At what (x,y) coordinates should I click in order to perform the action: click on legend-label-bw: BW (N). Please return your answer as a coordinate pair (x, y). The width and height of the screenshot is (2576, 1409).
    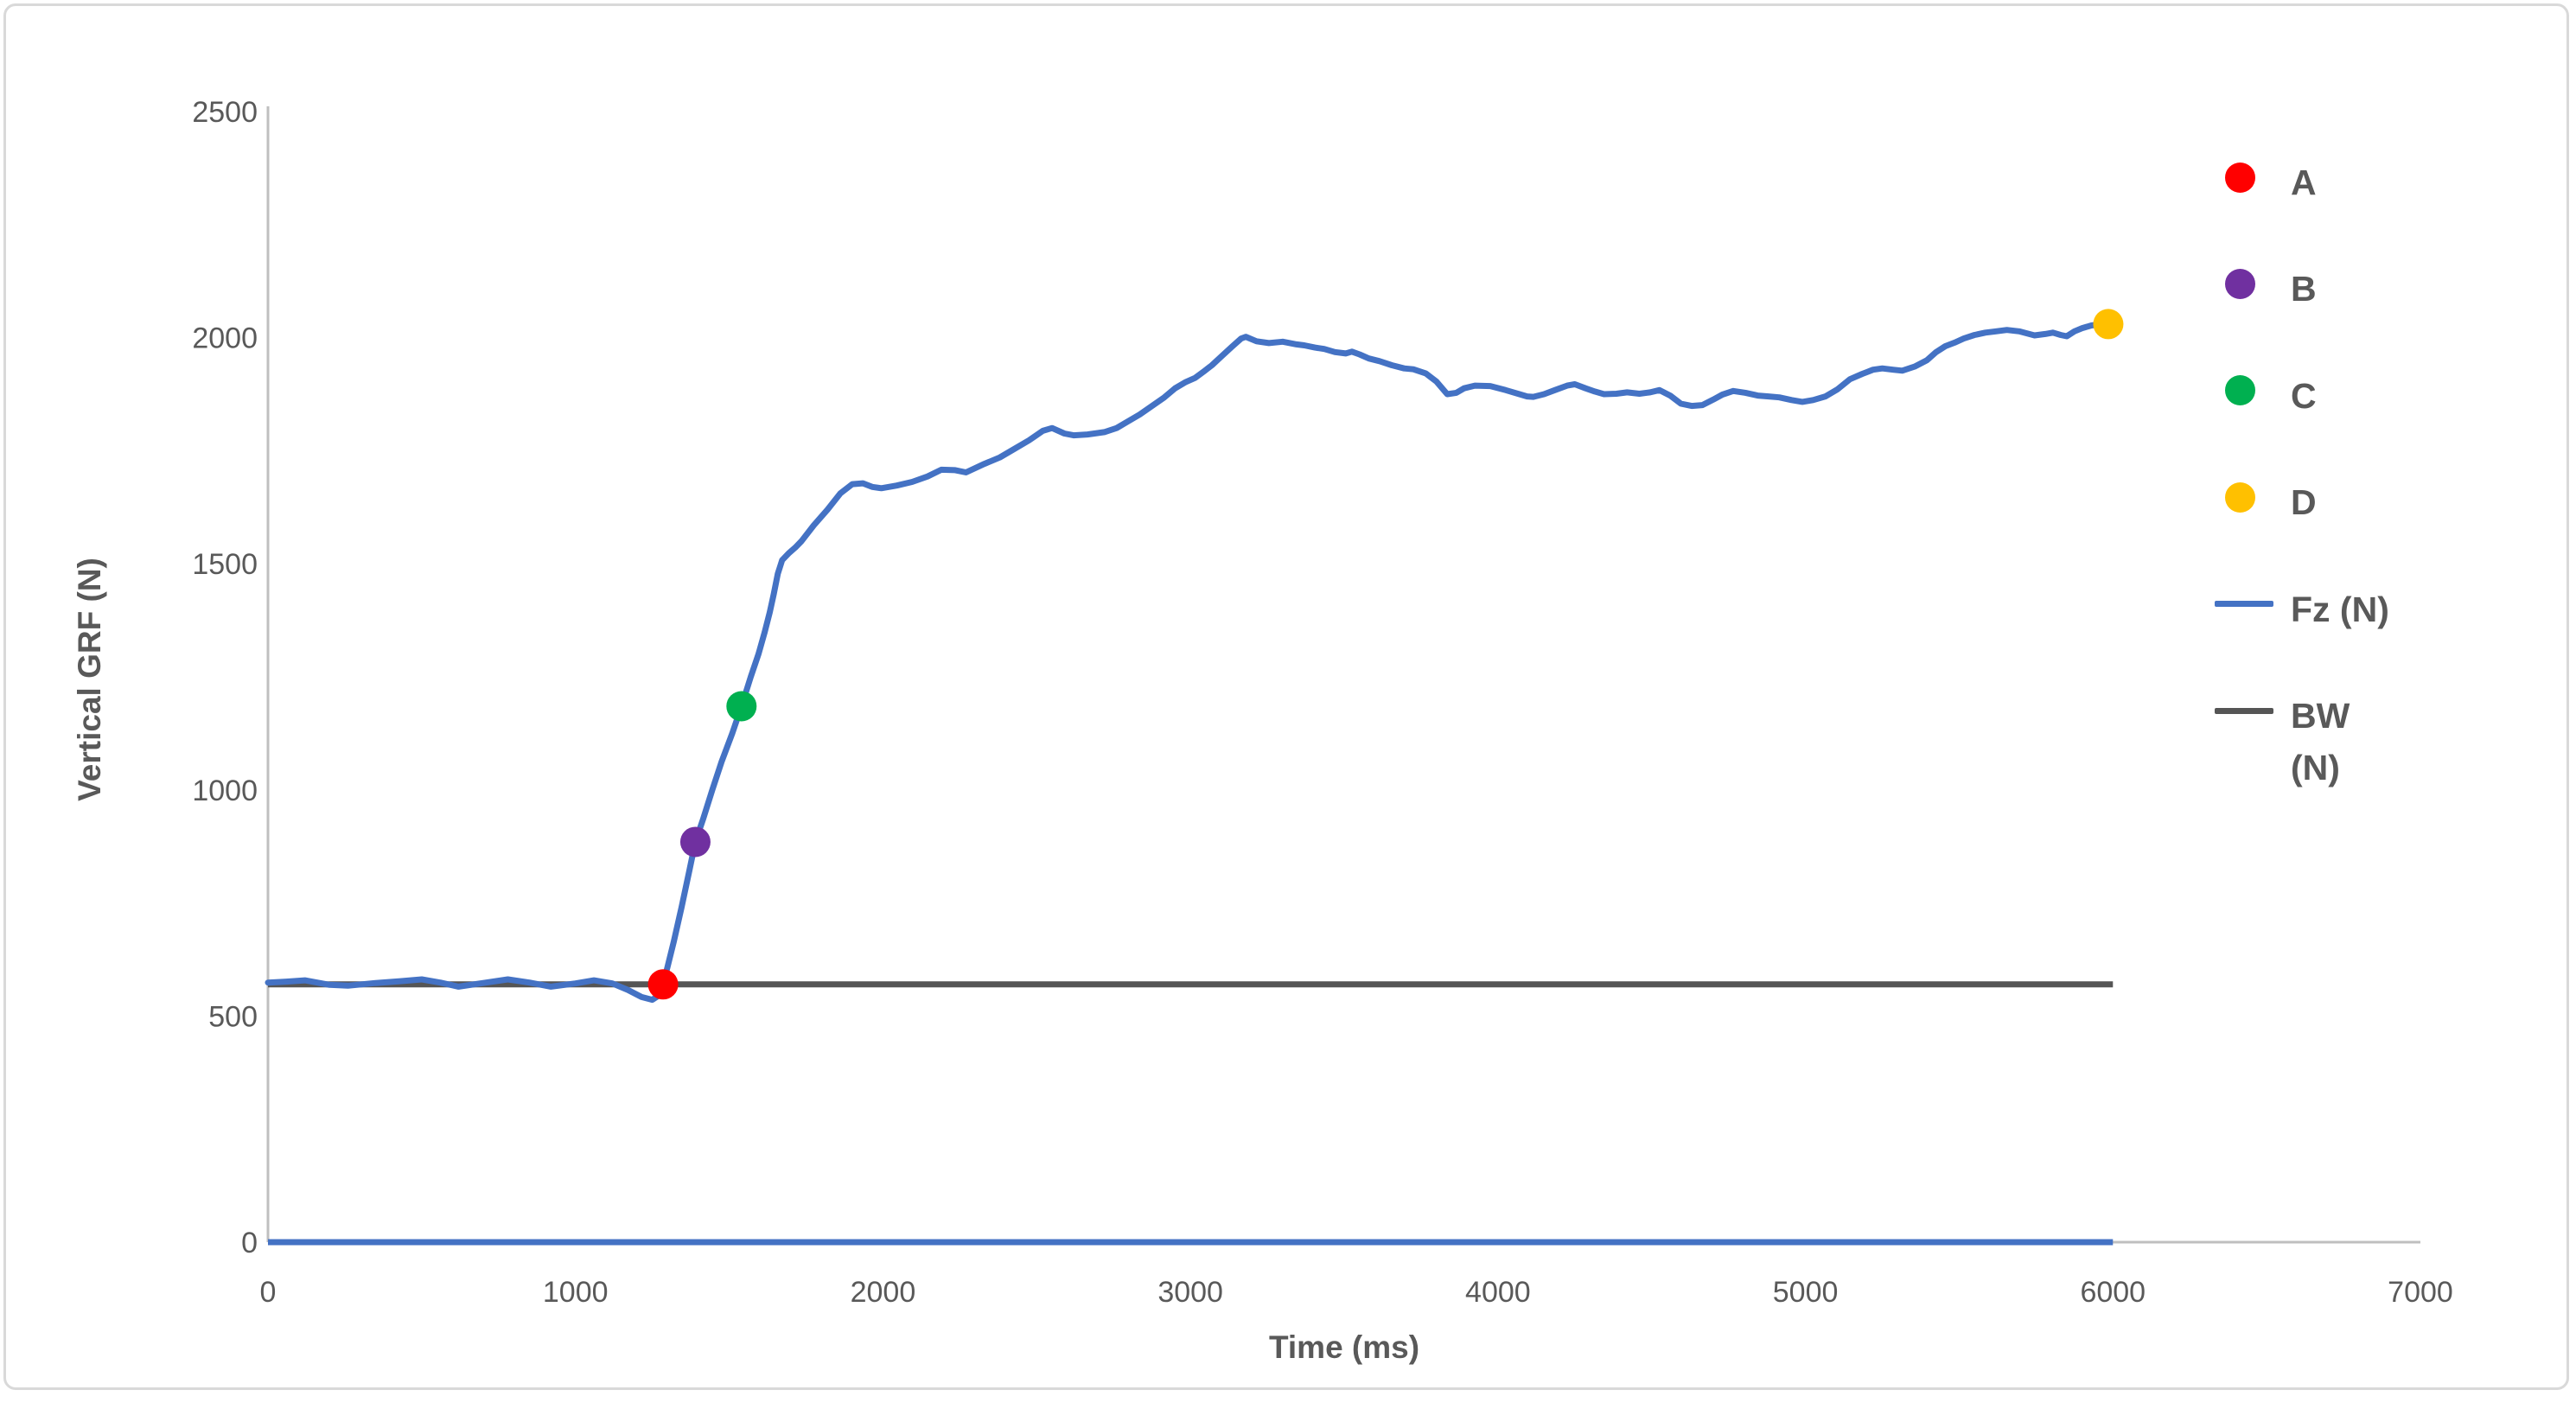
    Looking at the image, I should click on (2320, 743).